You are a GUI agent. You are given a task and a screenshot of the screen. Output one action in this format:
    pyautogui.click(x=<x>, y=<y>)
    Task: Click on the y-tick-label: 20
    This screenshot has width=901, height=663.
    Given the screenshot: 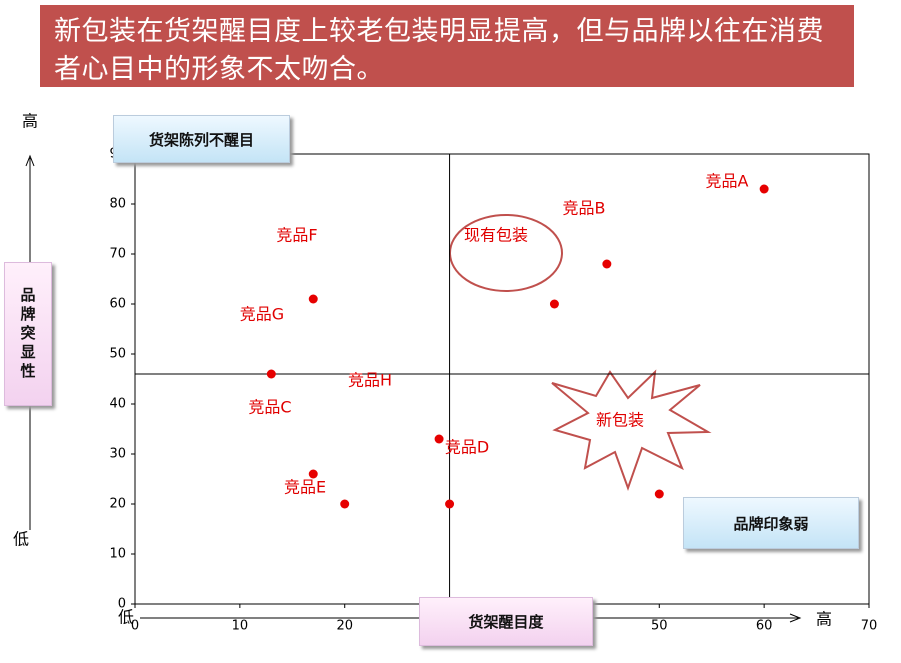 What is the action you would take?
    pyautogui.click(x=117, y=504)
    